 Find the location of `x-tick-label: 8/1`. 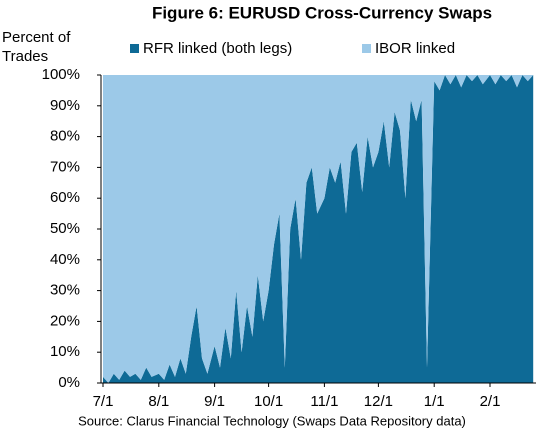

x-tick-label: 8/1 is located at coordinates (158, 401).